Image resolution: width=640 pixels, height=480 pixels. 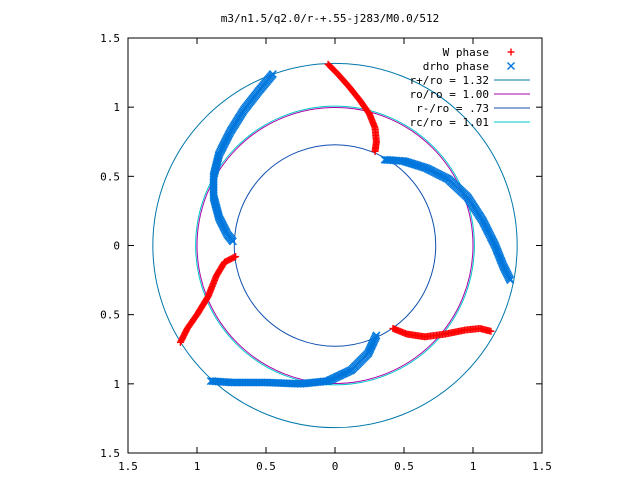 What do you see at coordinates (116, 246) in the screenshot?
I see `y-tick-label: 0` at bounding box center [116, 246].